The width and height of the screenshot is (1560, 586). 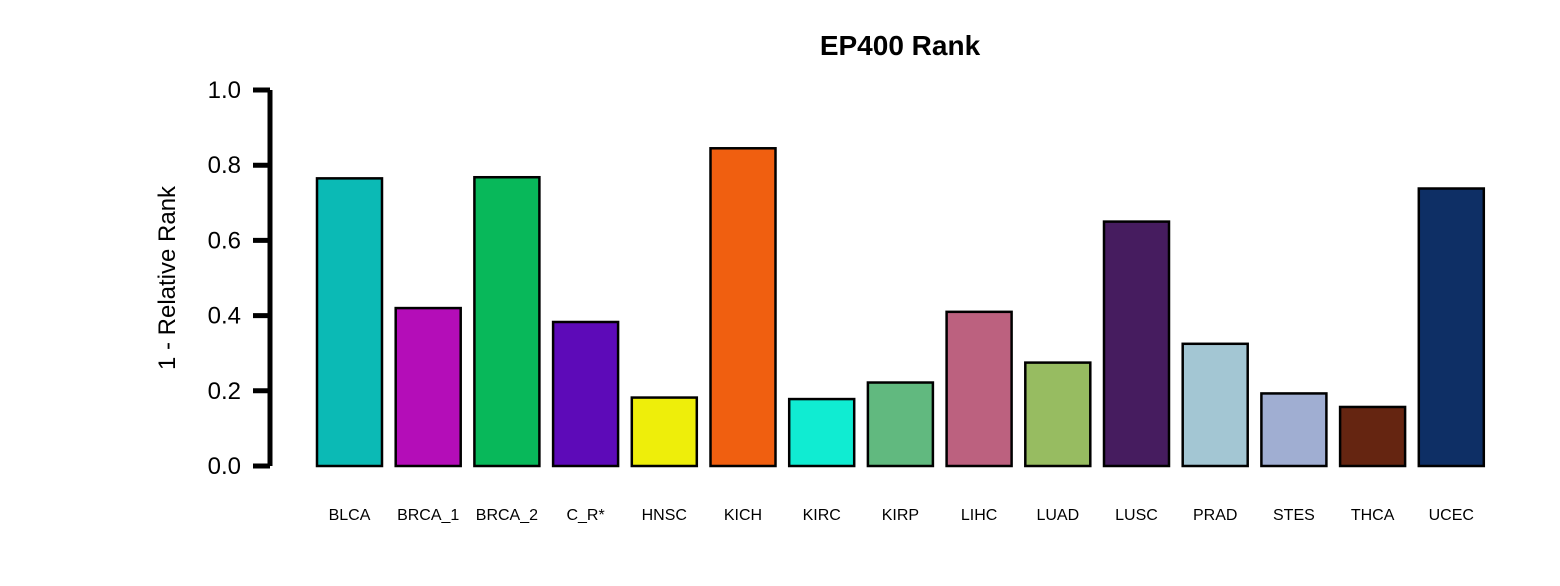 What do you see at coordinates (1058, 414) in the screenshot?
I see `bar-luad` at bounding box center [1058, 414].